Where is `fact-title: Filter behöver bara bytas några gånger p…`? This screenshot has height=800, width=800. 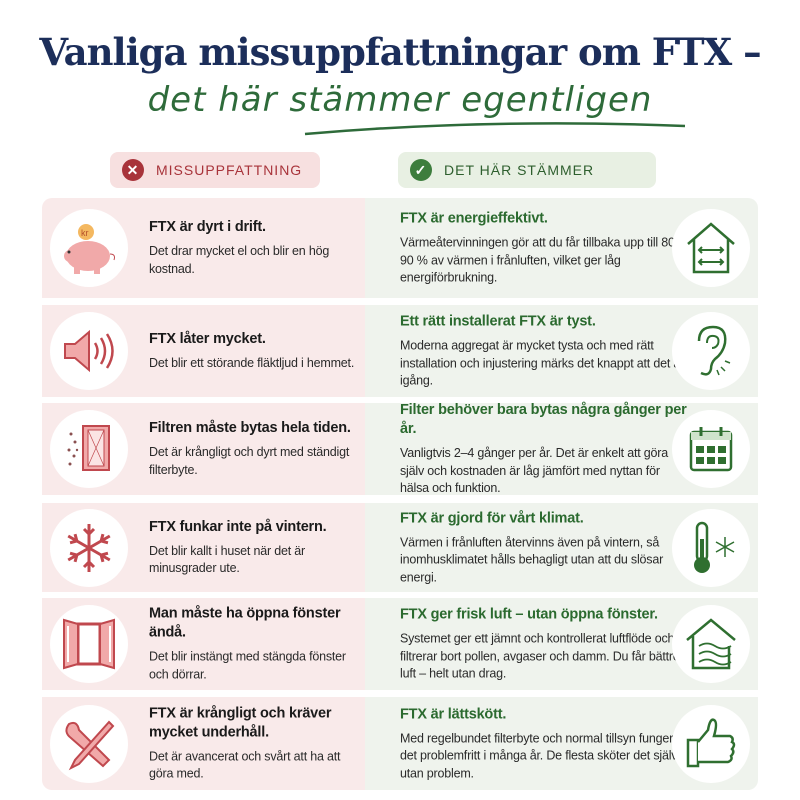 fact-title: Filter behöver bara bytas några gånger p… is located at coordinates (543, 419).